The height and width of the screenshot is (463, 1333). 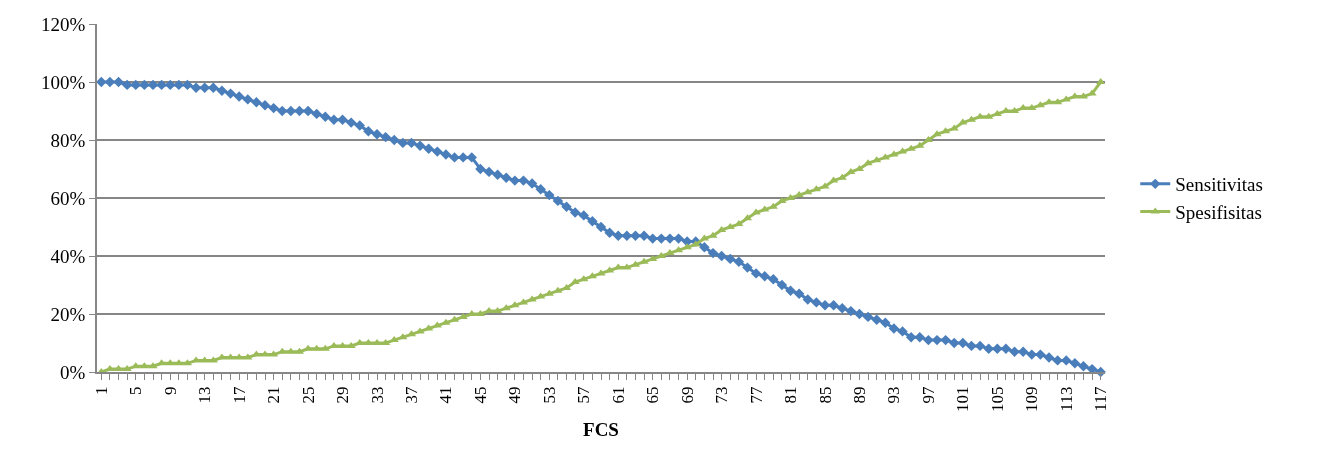 I want to click on x-tick-label: 21, so click(x=274, y=395).